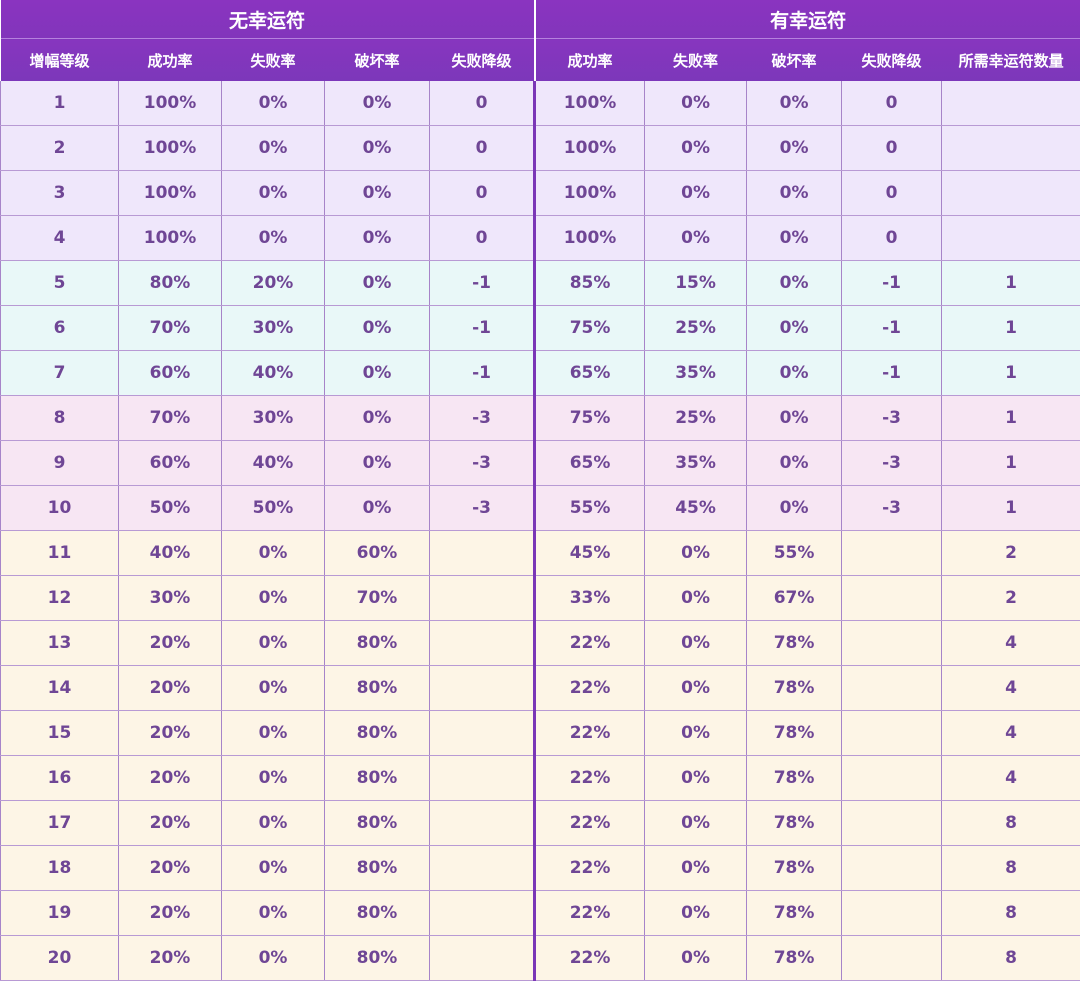  What do you see at coordinates (482, 283) in the screenshot?
I see `cell-fail-downgrade: -1` at bounding box center [482, 283].